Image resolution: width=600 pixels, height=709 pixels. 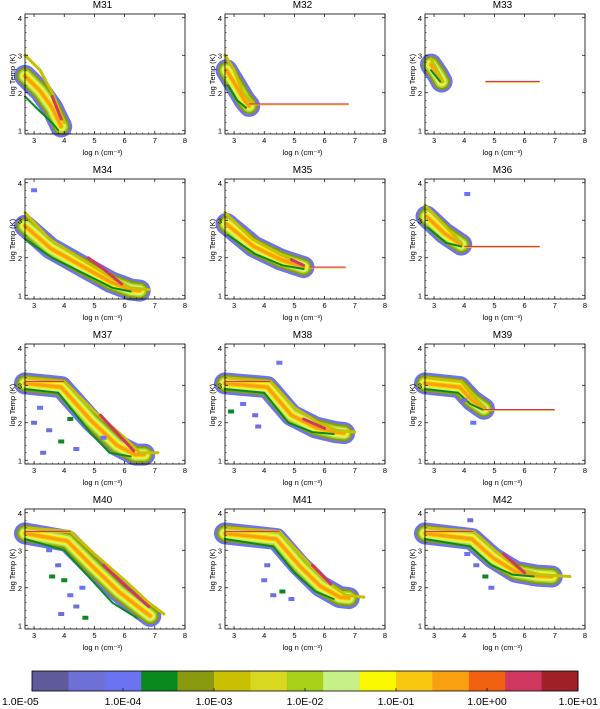 What do you see at coordinates (502, 5) in the screenshot?
I see `panel-title: M33` at bounding box center [502, 5].